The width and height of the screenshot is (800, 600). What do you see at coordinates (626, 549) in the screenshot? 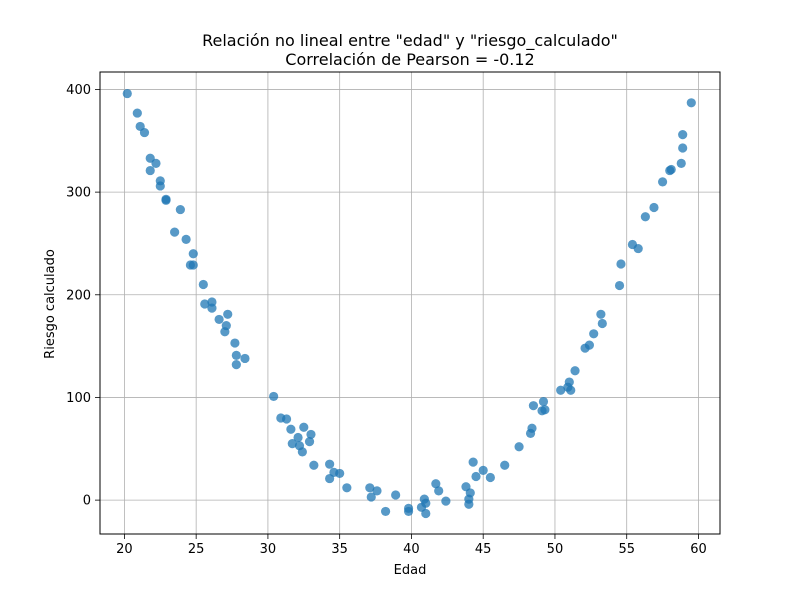
I see `x-tick-label: 55` at bounding box center [626, 549].